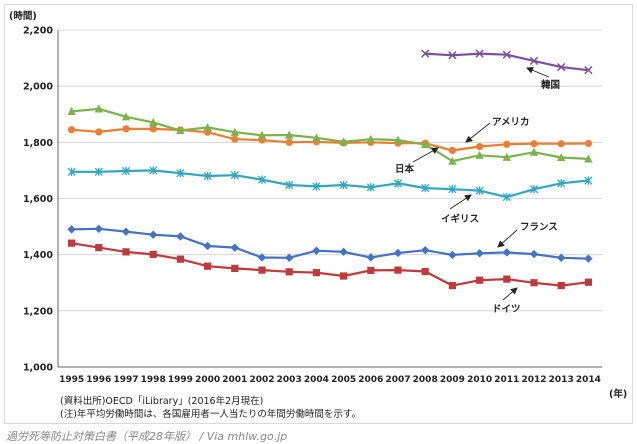 Image resolution: width=637 pixels, height=444 pixels. What do you see at coordinates (98, 380) in the screenshot?
I see `x-tick-label: 1996` at bounding box center [98, 380].